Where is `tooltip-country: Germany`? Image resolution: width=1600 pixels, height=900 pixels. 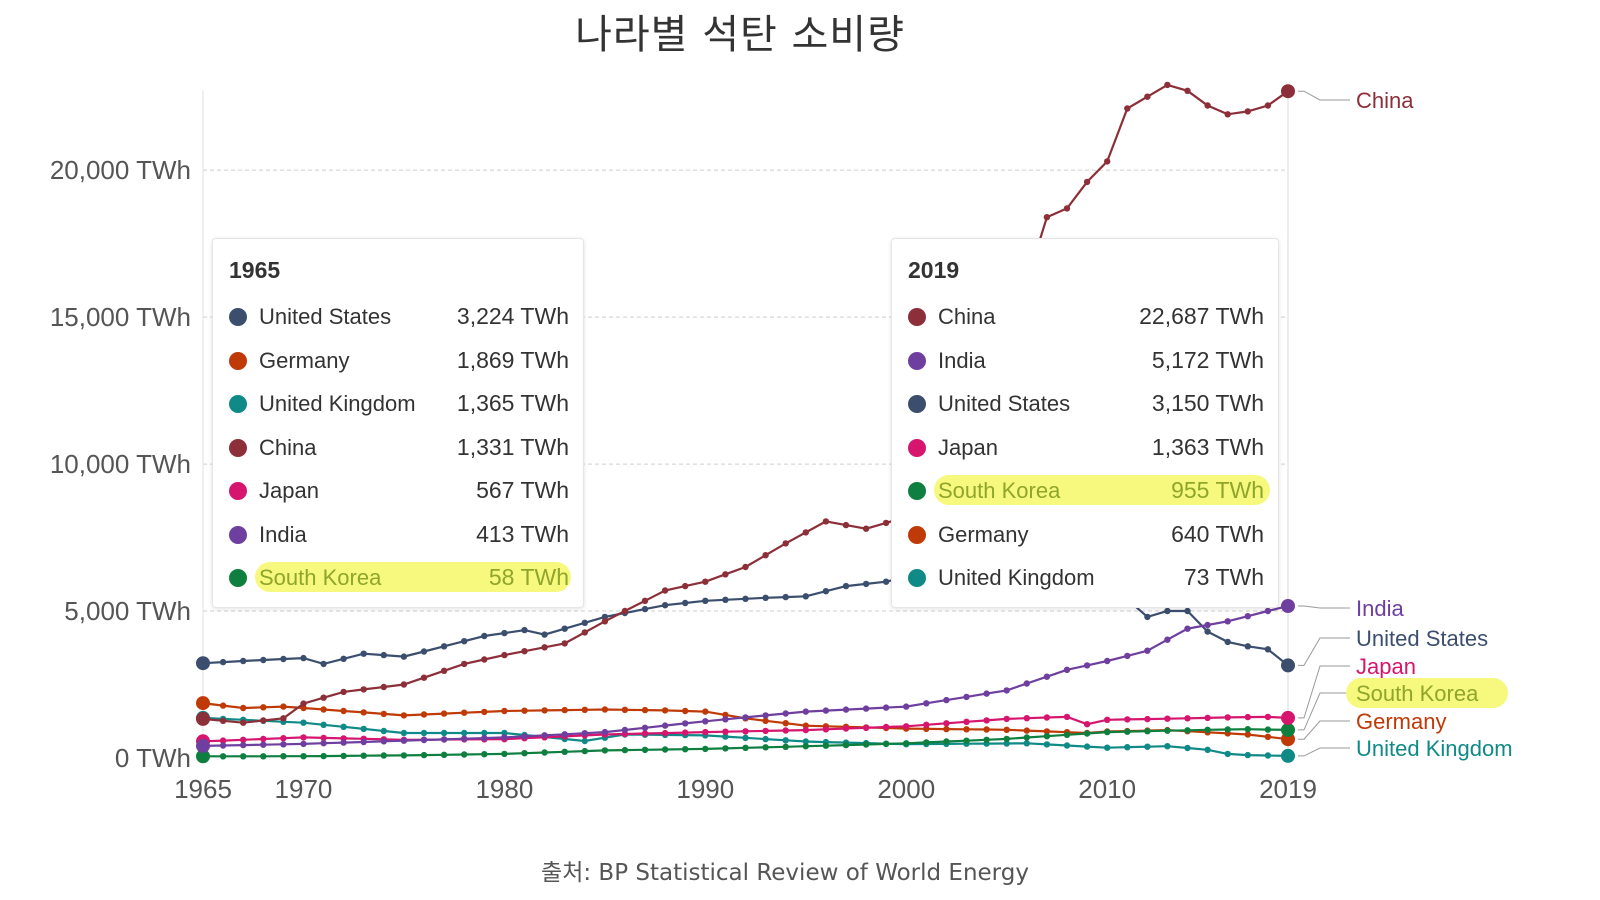 tooltip-country: Germany is located at coordinates (304, 360).